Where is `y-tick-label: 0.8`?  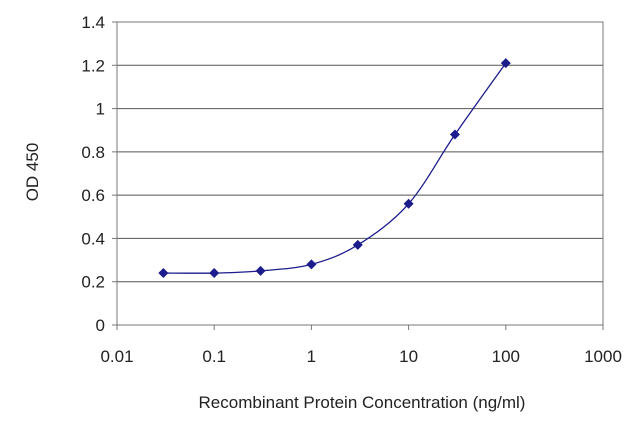
y-tick-label: 0.8 is located at coordinates (93, 152).